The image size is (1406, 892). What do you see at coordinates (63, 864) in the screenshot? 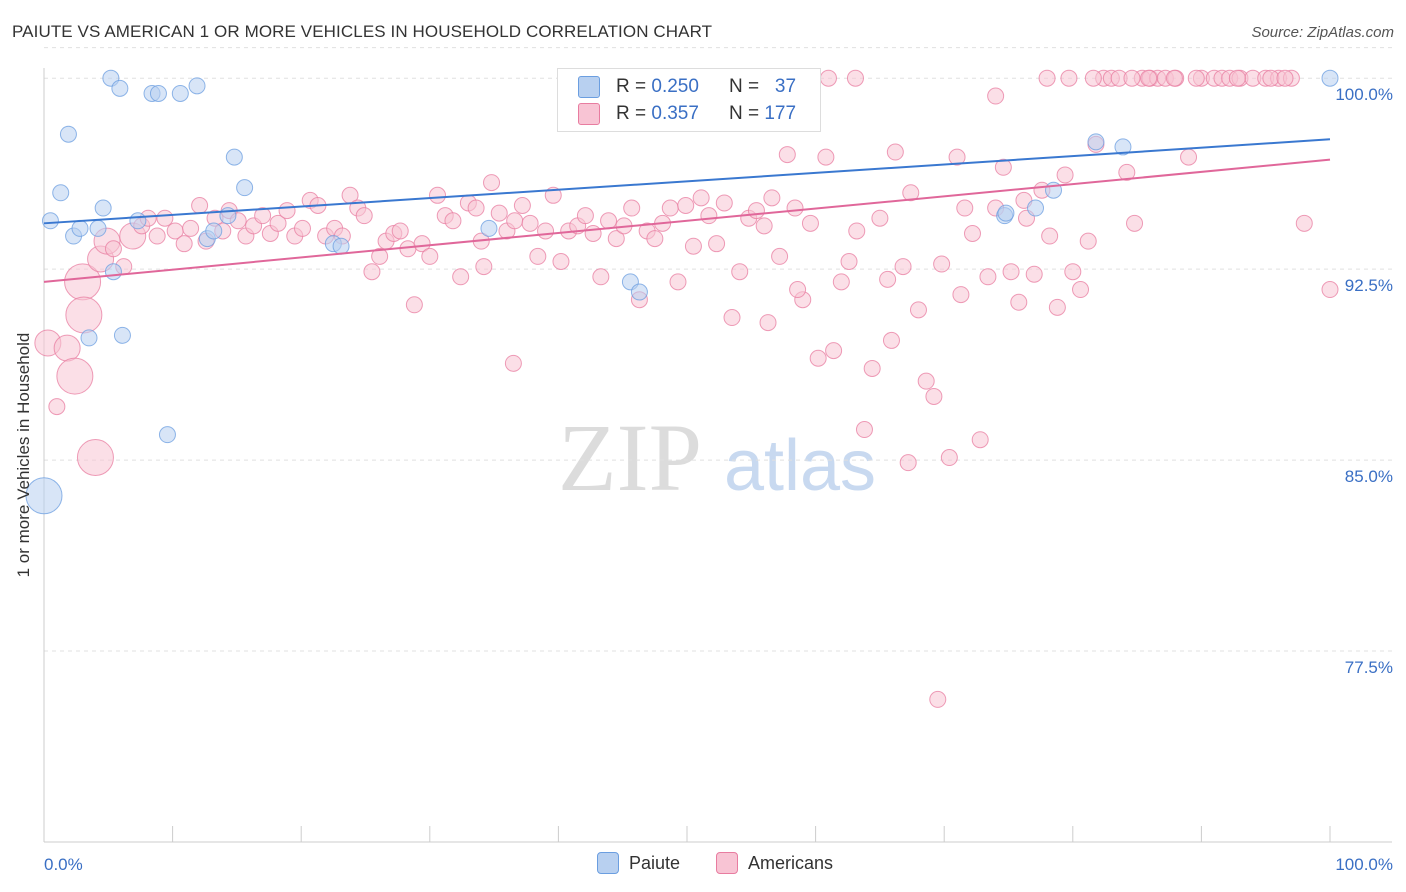
I see `x-tick-label: 0.0%` at bounding box center [63, 864].